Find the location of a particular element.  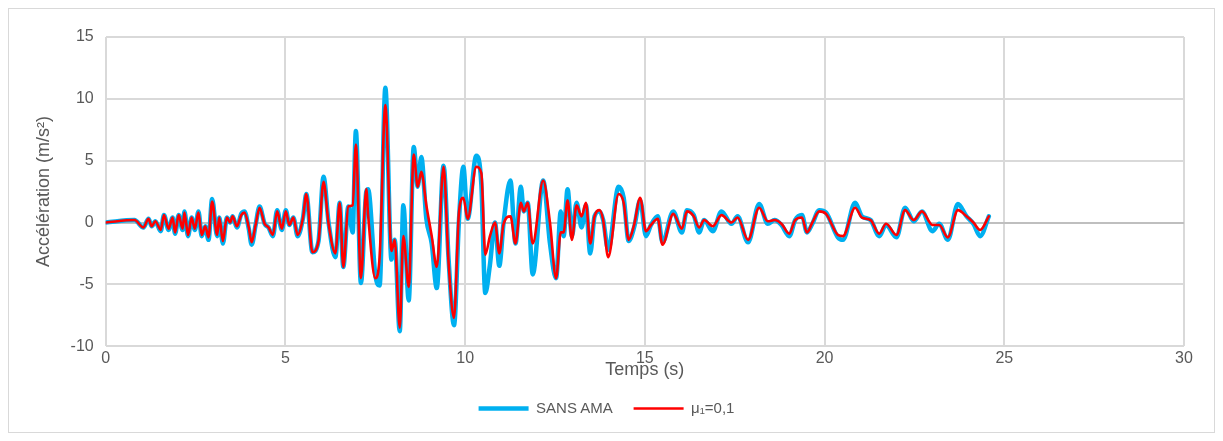

x-tick-label: 30 is located at coordinates (1184, 358).